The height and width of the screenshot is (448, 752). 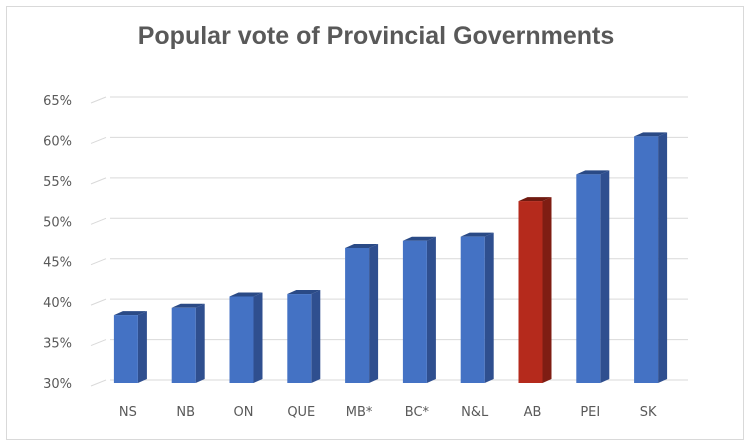 I want to click on y-tick-label: 30%, so click(x=57, y=384).